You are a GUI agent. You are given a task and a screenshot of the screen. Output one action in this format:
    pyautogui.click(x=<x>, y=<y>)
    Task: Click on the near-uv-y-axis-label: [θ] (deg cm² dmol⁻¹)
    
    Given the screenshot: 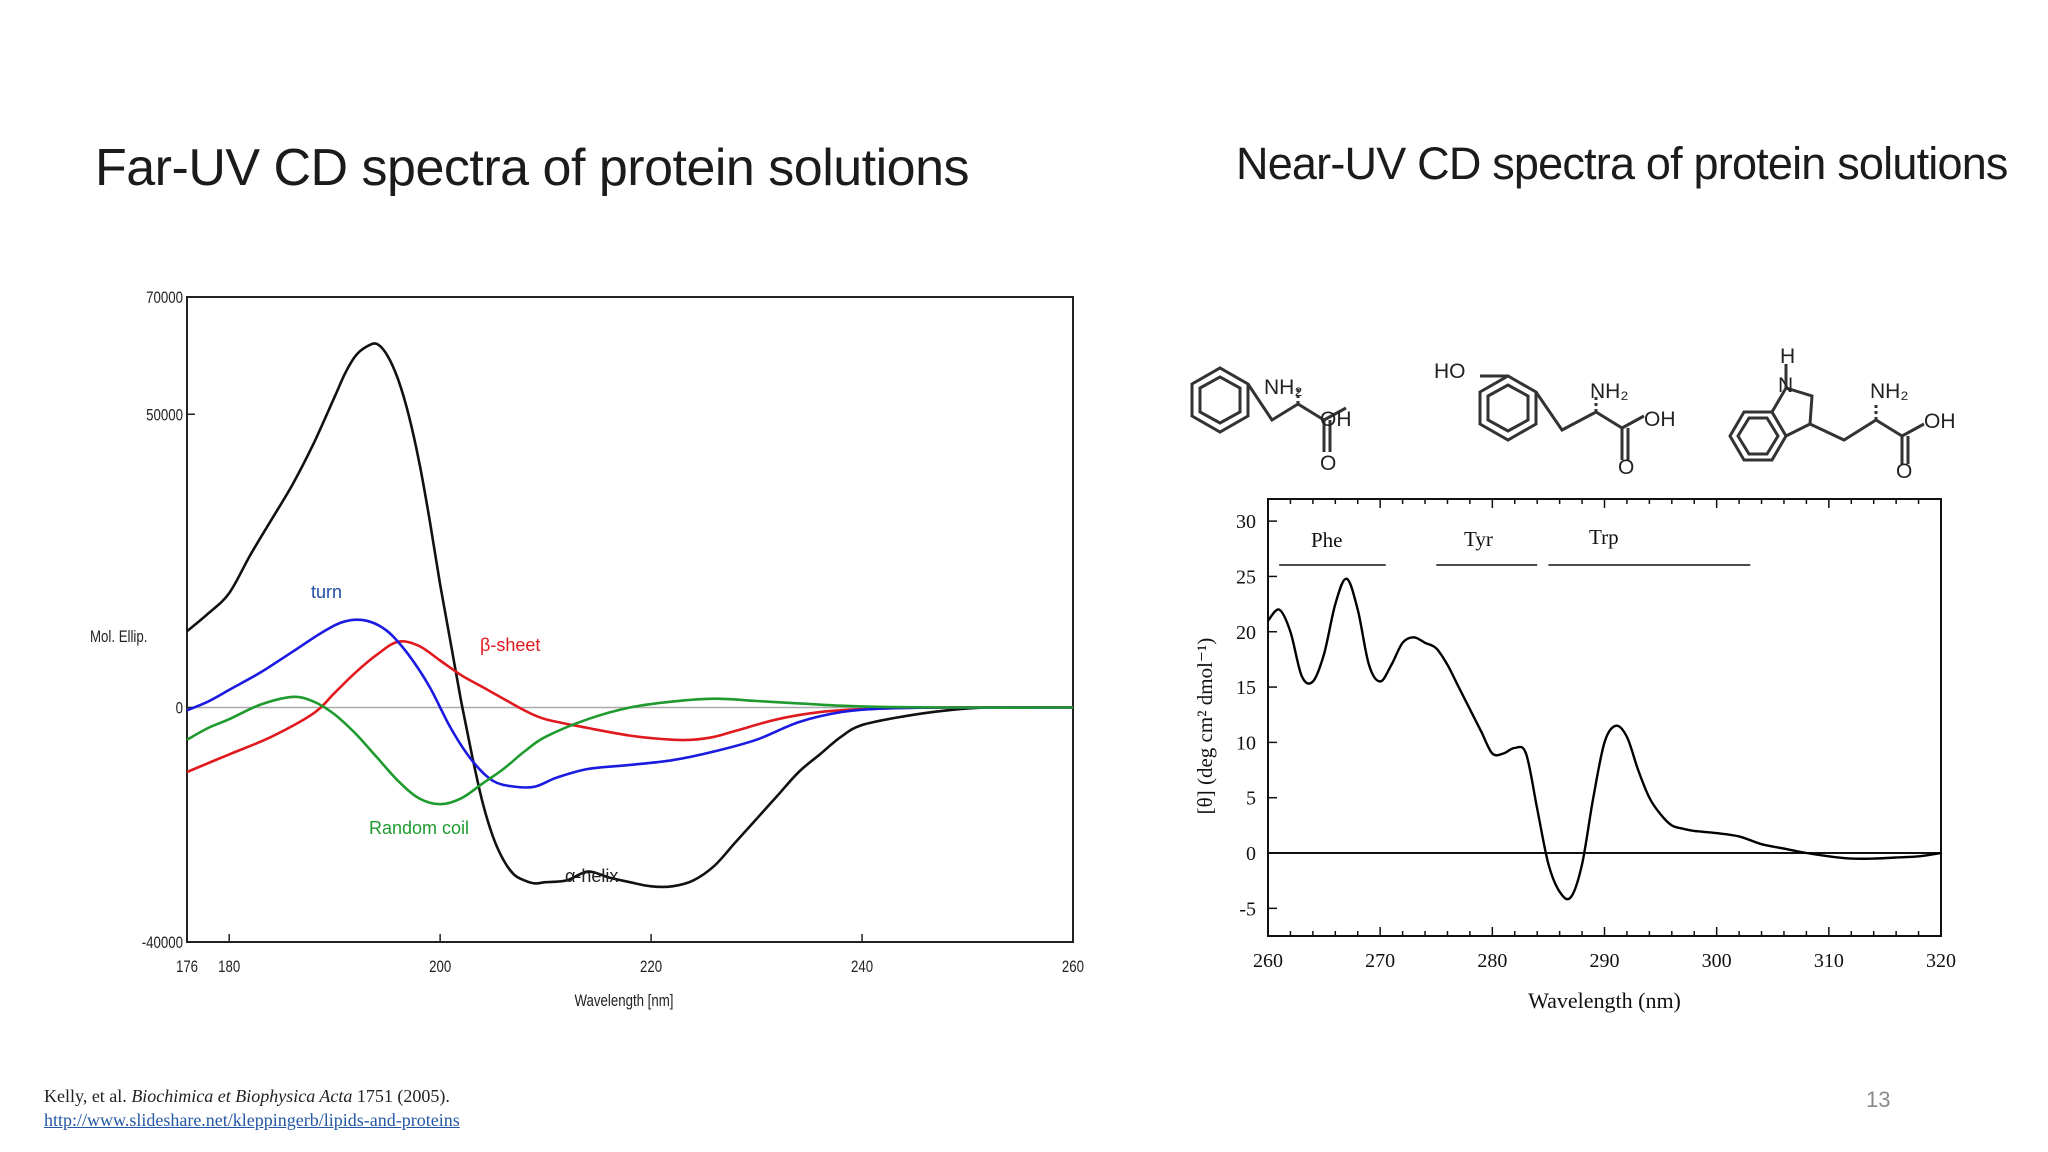 What is the action you would take?
    pyautogui.click(x=1205, y=726)
    